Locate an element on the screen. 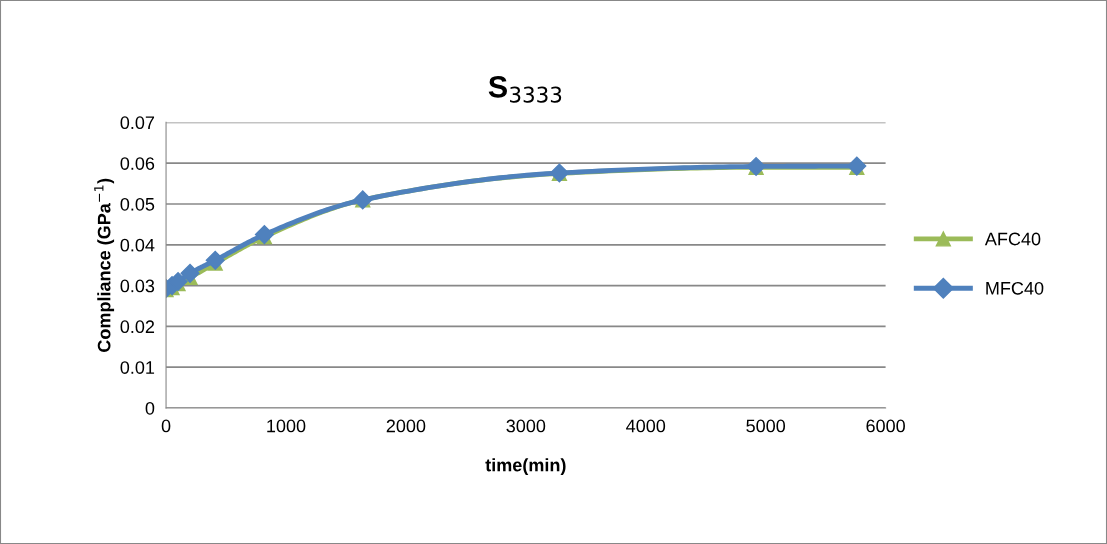 The image size is (1107, 544). y-tick-label: 0.03 is located at coordinates (137, 286).